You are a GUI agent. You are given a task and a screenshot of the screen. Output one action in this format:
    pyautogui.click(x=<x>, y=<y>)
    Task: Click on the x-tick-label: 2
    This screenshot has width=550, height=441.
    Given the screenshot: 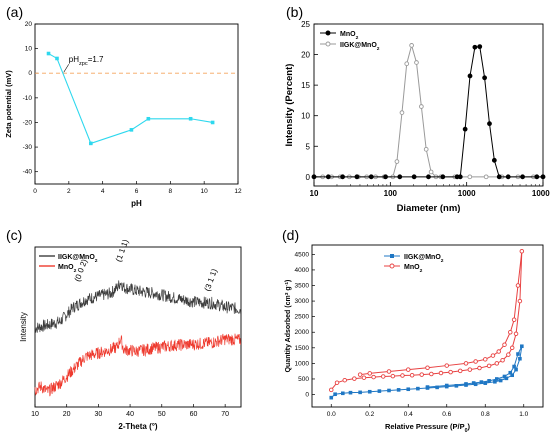 What is the action you would take?
    pyautogui.click(x=69, y=191)
    